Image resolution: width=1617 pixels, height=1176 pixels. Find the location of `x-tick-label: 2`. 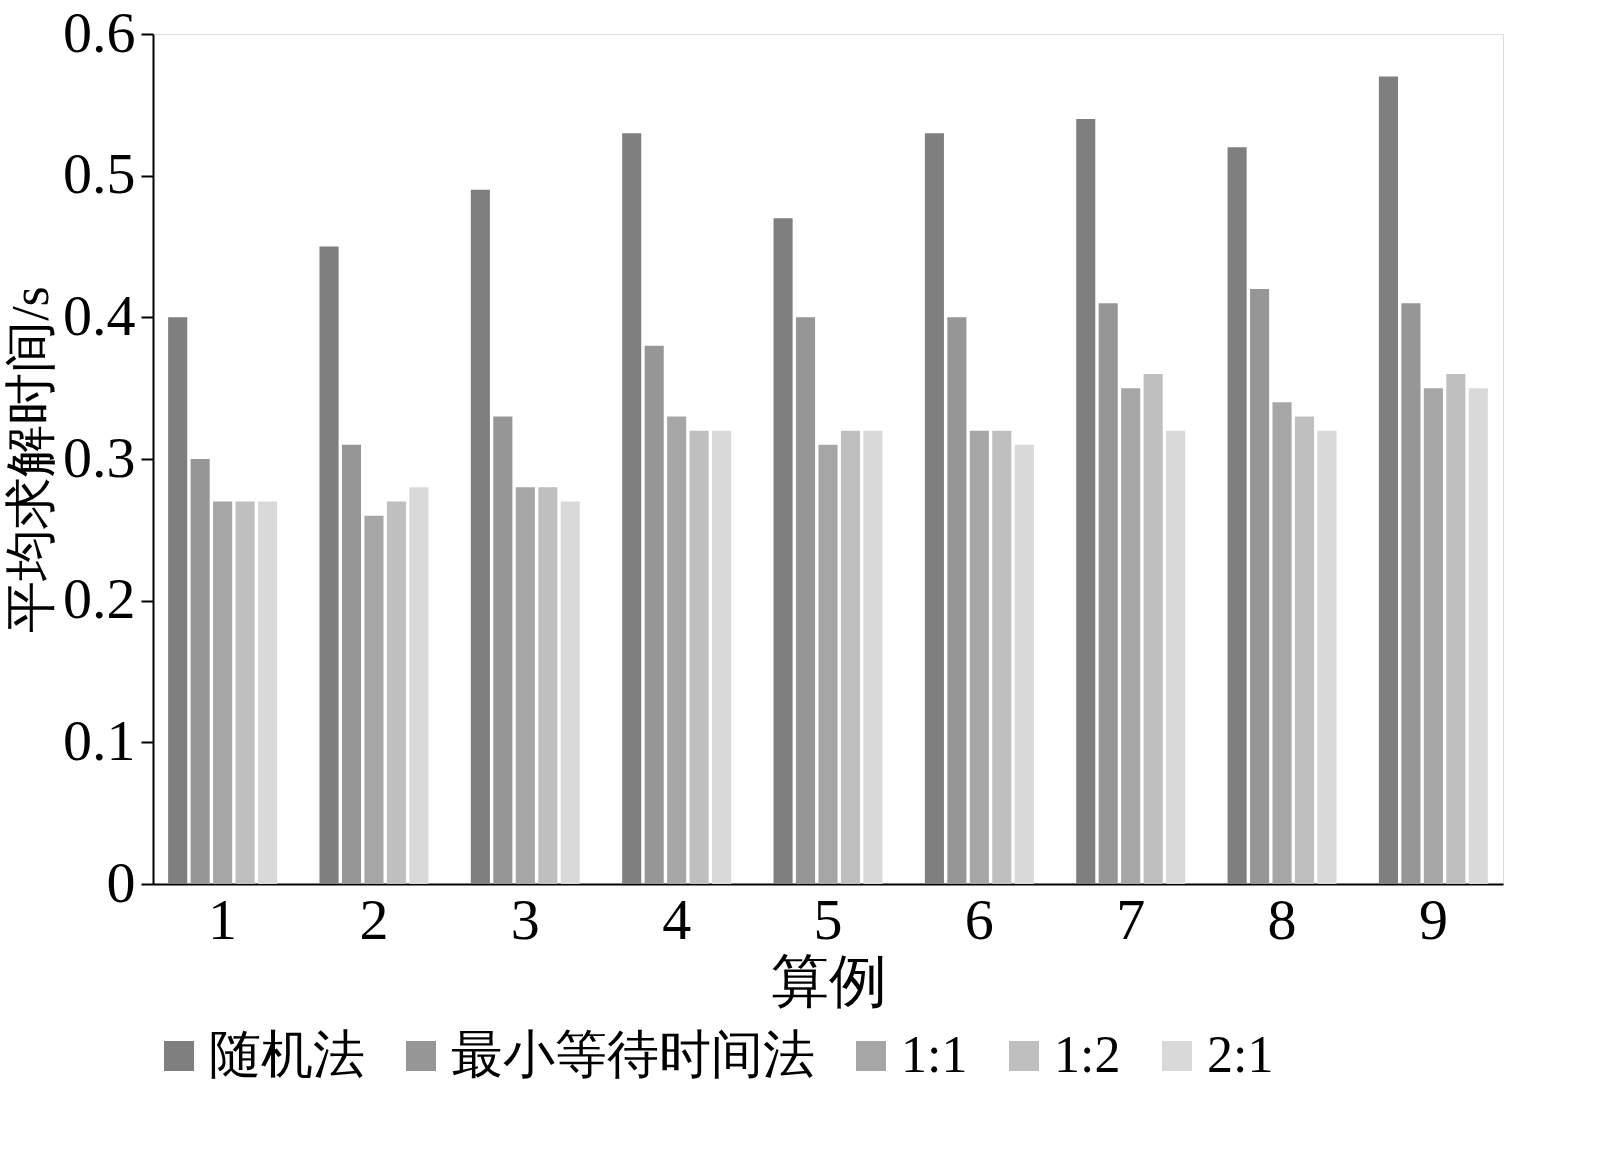

x-tick-label: 2 is located at coordinates (374, 919).